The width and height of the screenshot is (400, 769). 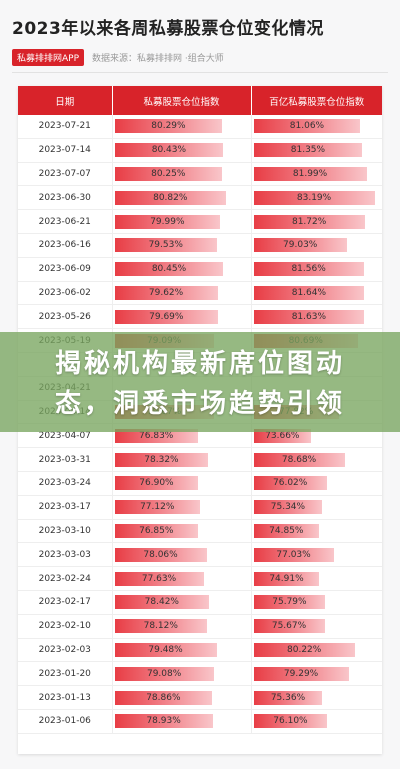 I want to click on table-row: 2023-07-14 80.43% 81.35%, so click(x=200, y=150).